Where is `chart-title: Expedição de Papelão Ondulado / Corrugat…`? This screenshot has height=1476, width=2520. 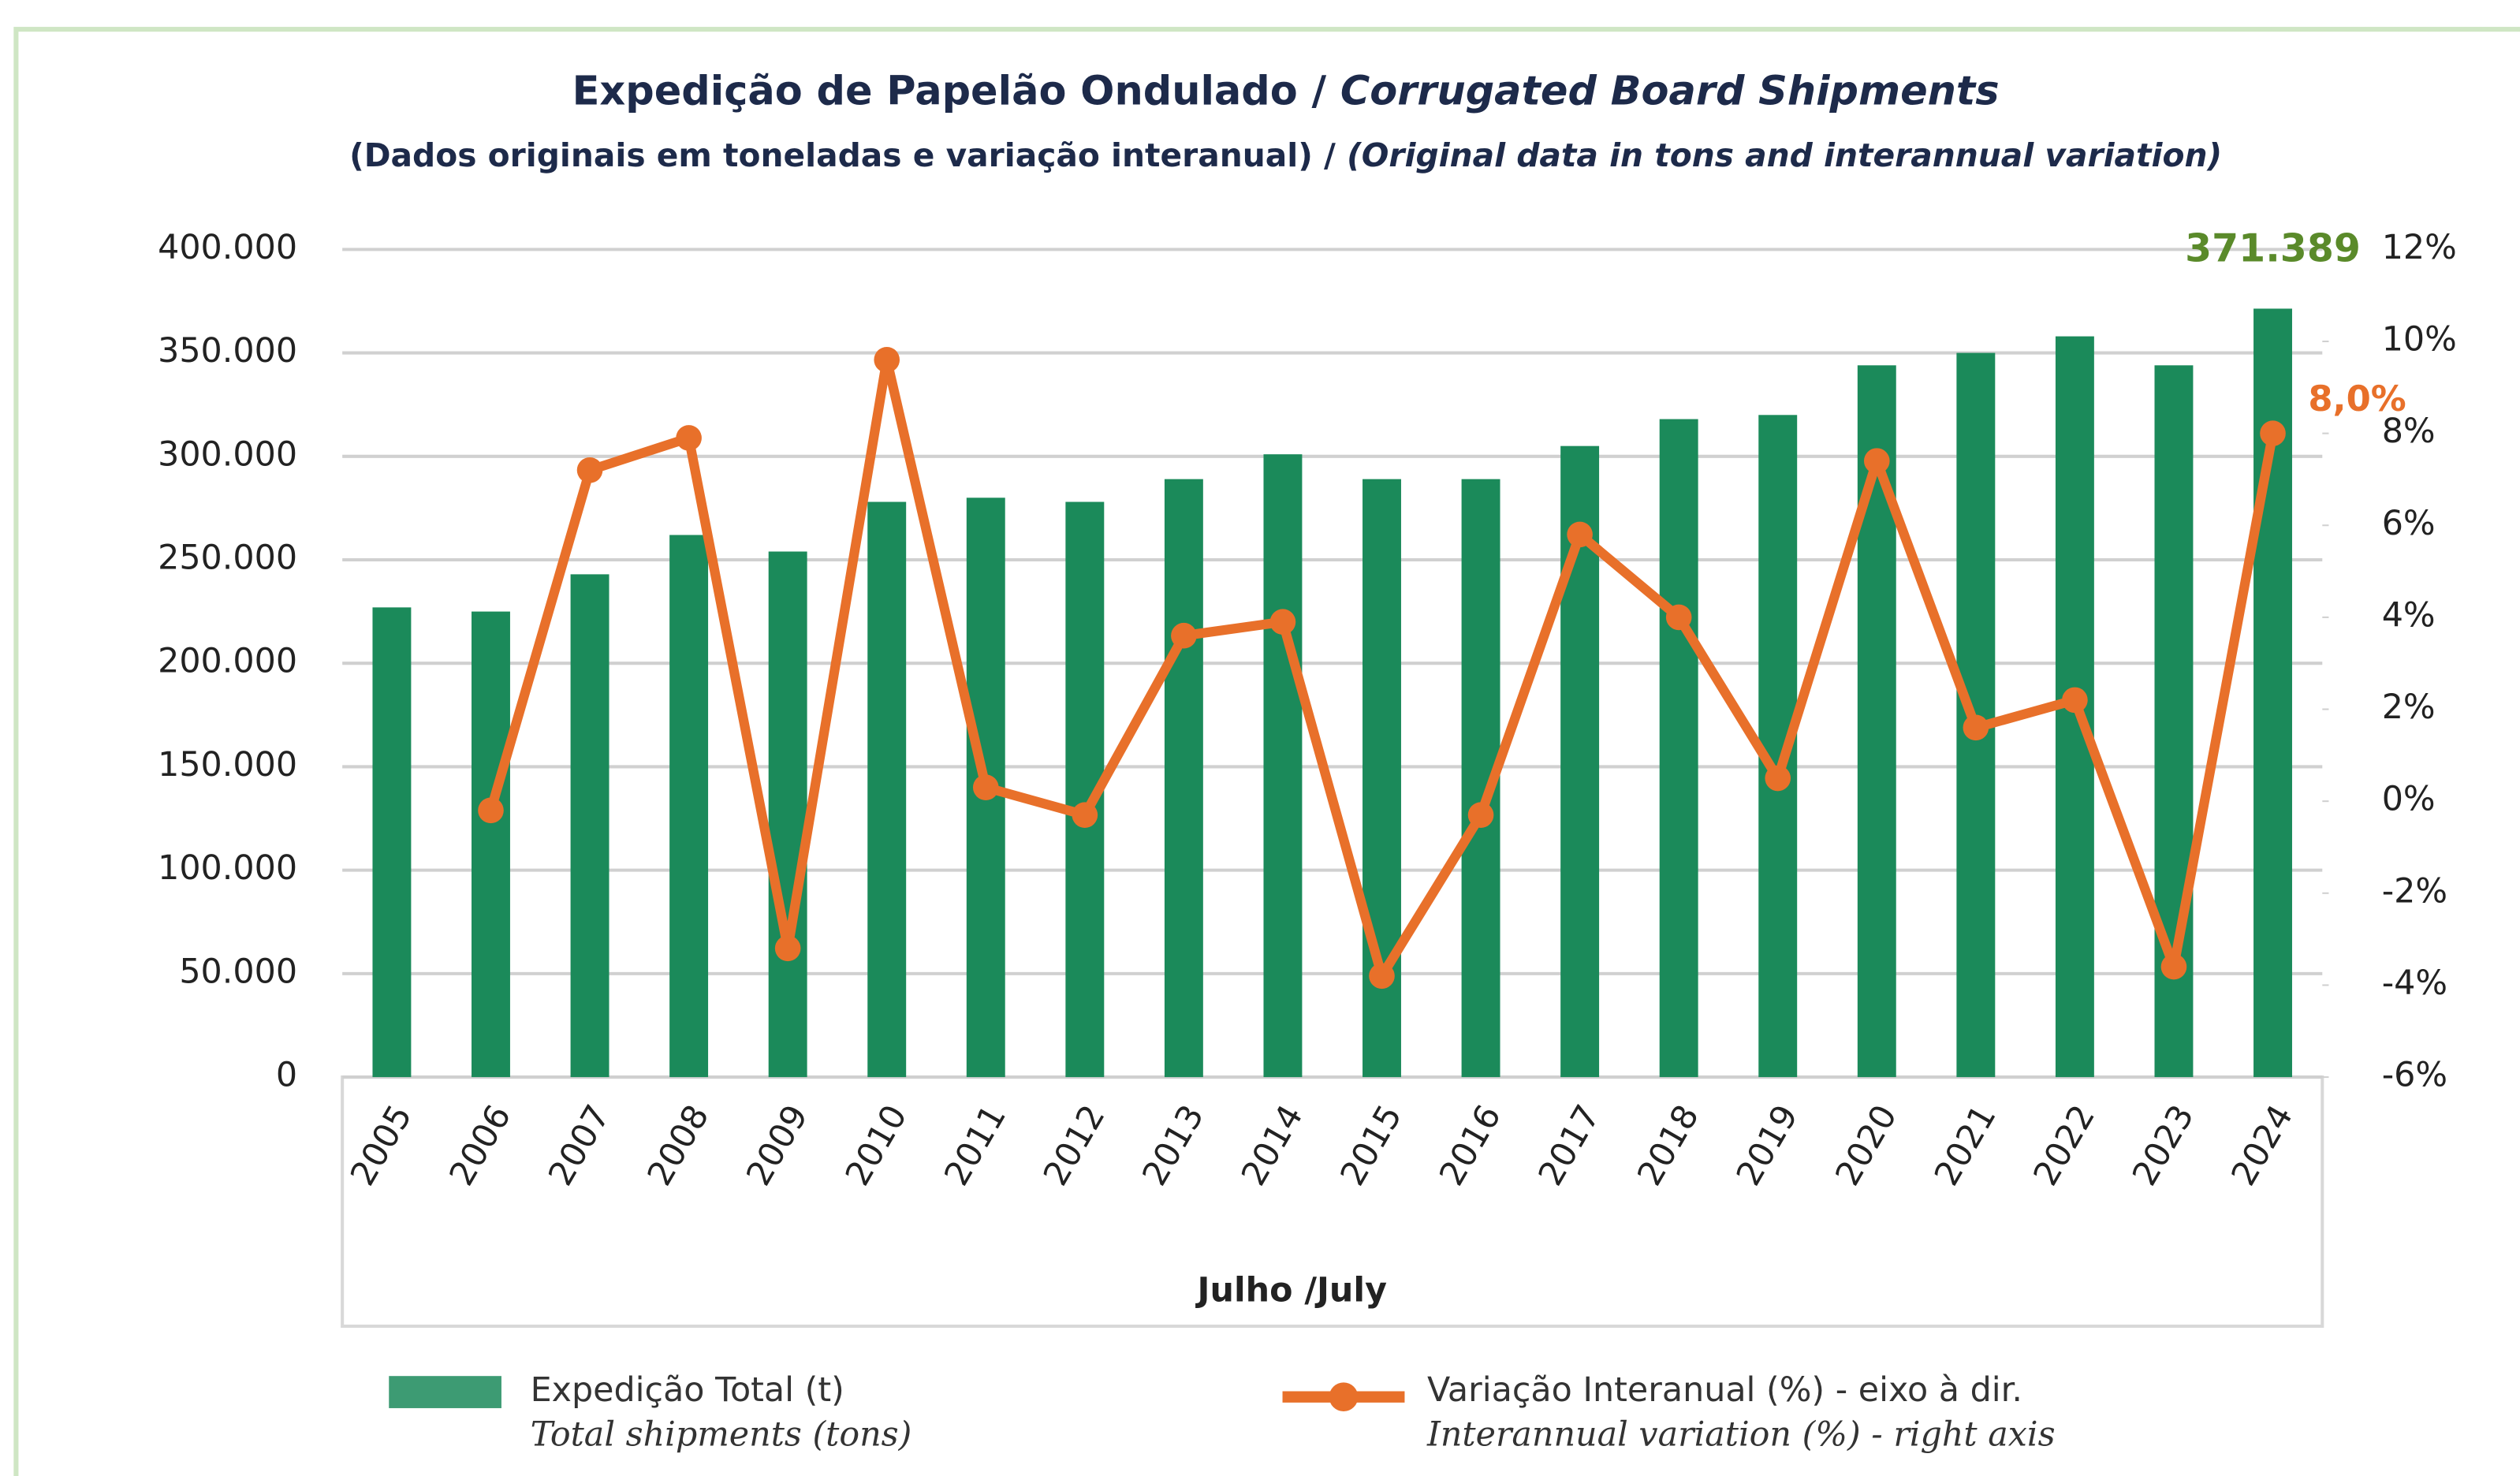
chart-title: Expedição de Papelão Ondulado / Corrugat… is located at coordinates (1286, 92).